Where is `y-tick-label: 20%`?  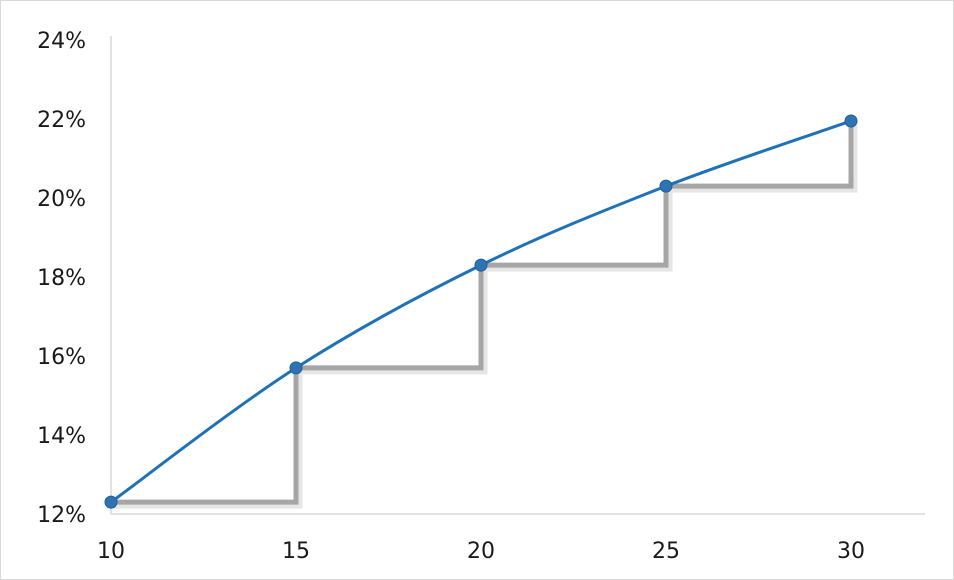 y-tick-label: 20% is located at coordinates (61, 199).